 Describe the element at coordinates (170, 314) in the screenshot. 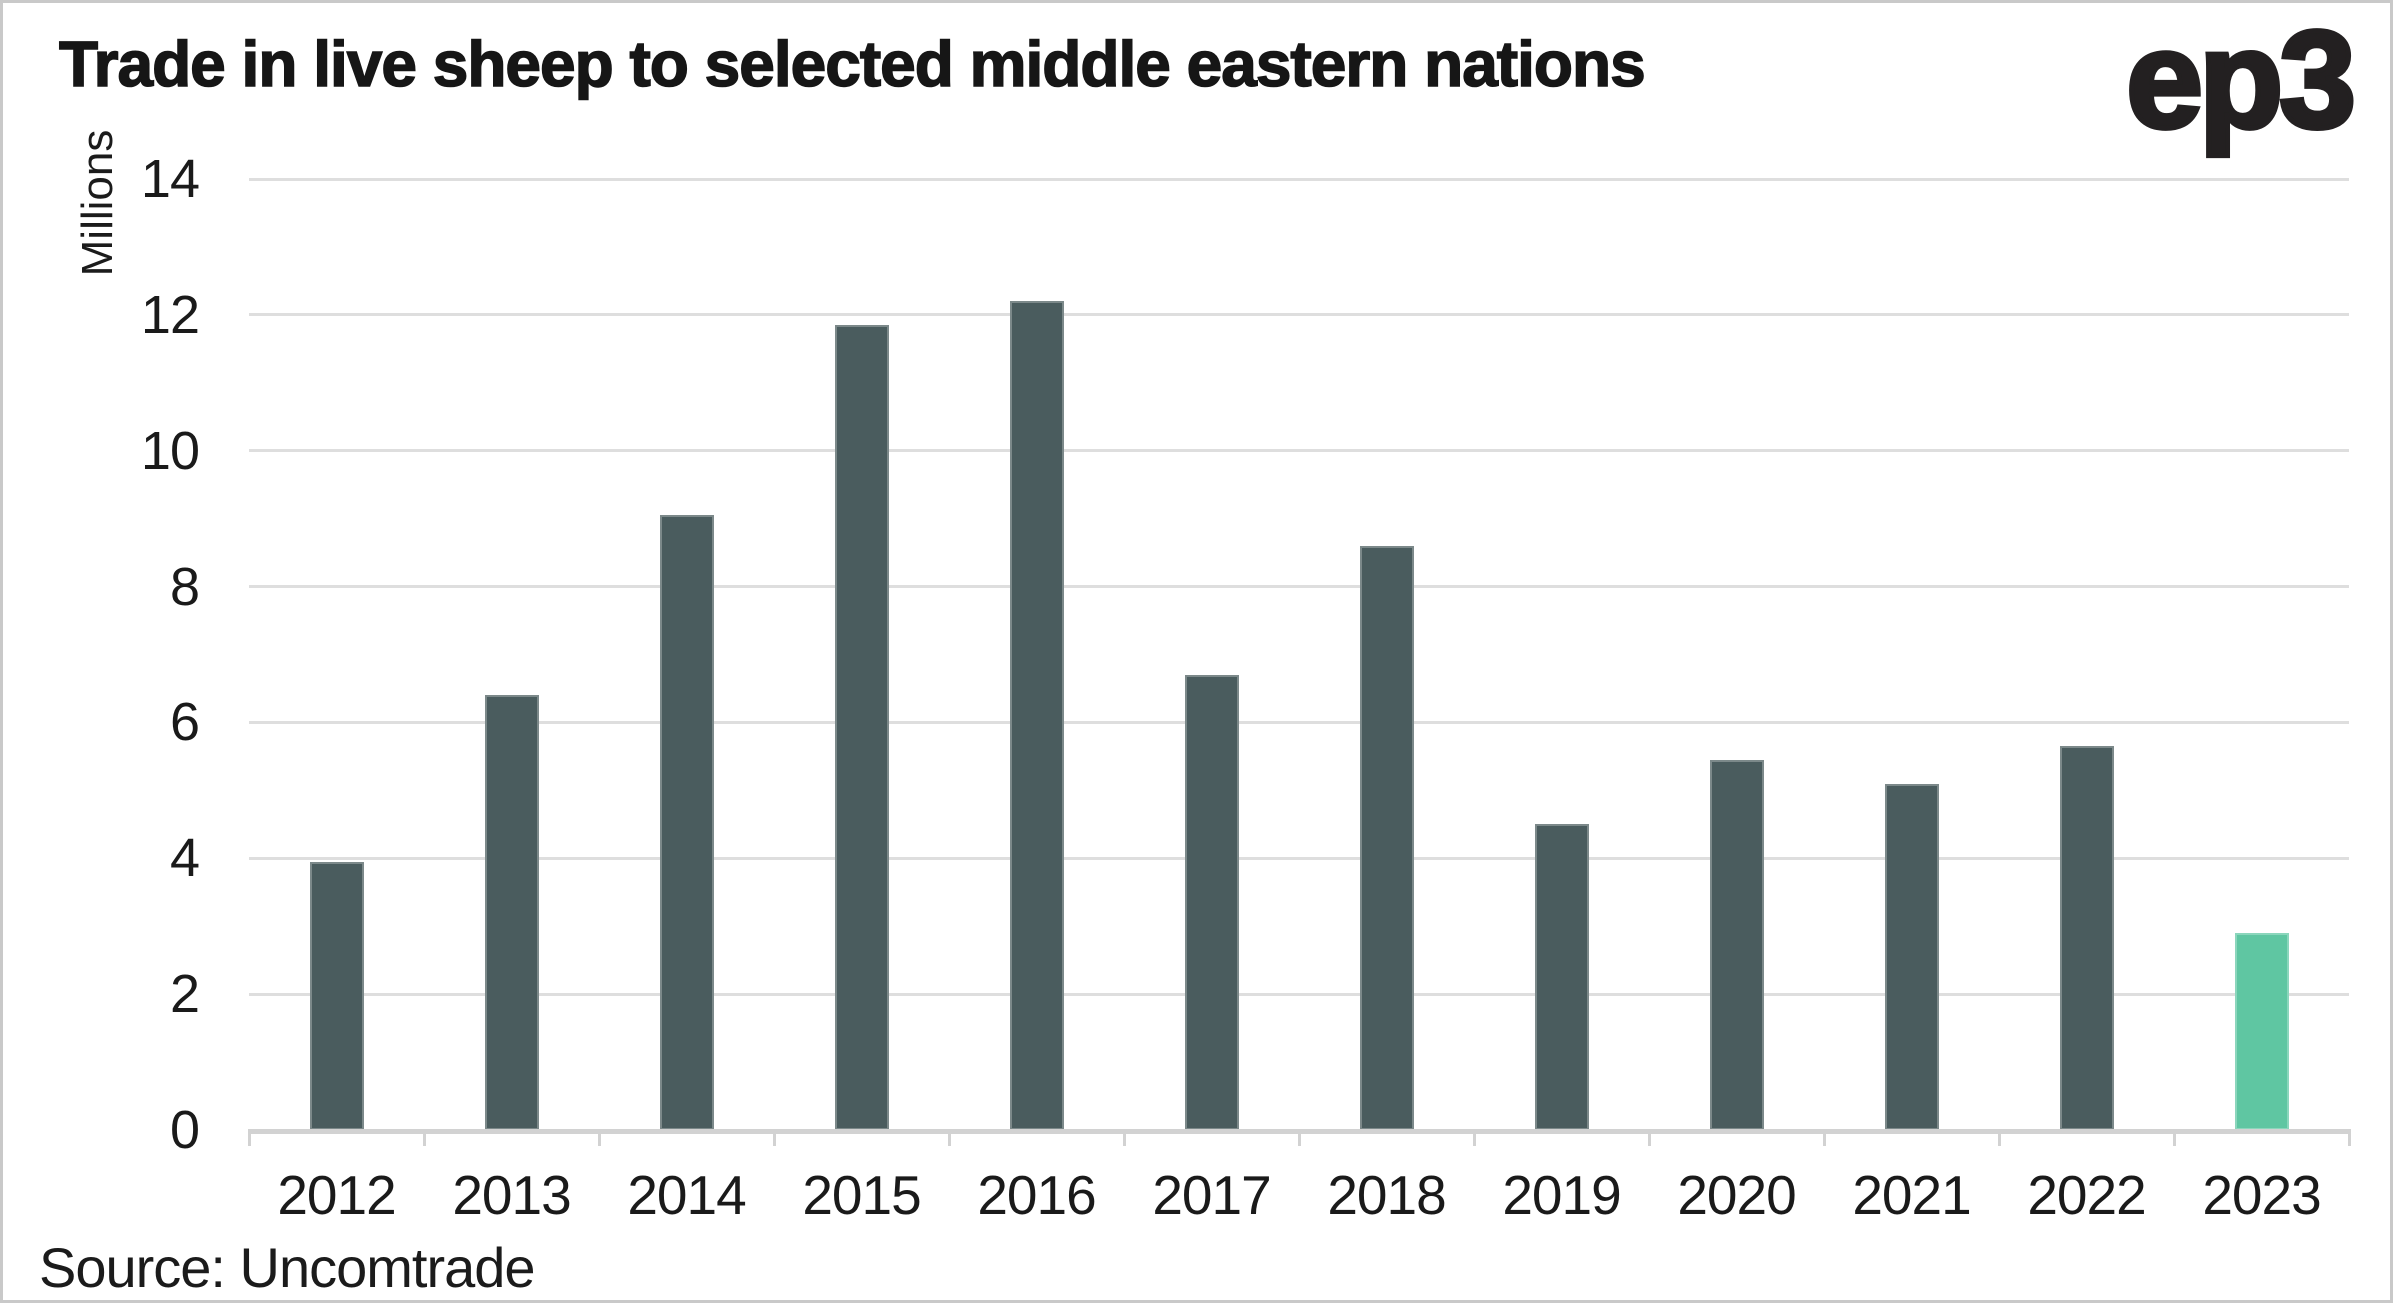

I see `y-tick-label: 12` at that location.